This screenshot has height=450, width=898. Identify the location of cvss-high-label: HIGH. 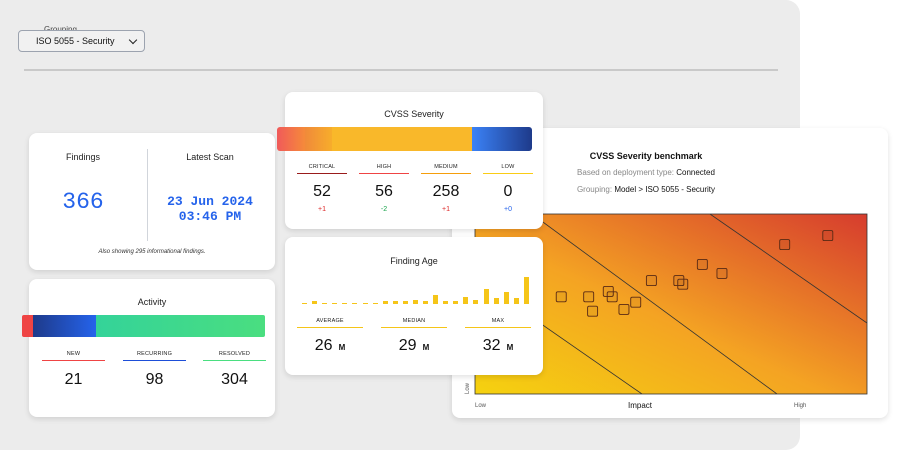
(384, 167).